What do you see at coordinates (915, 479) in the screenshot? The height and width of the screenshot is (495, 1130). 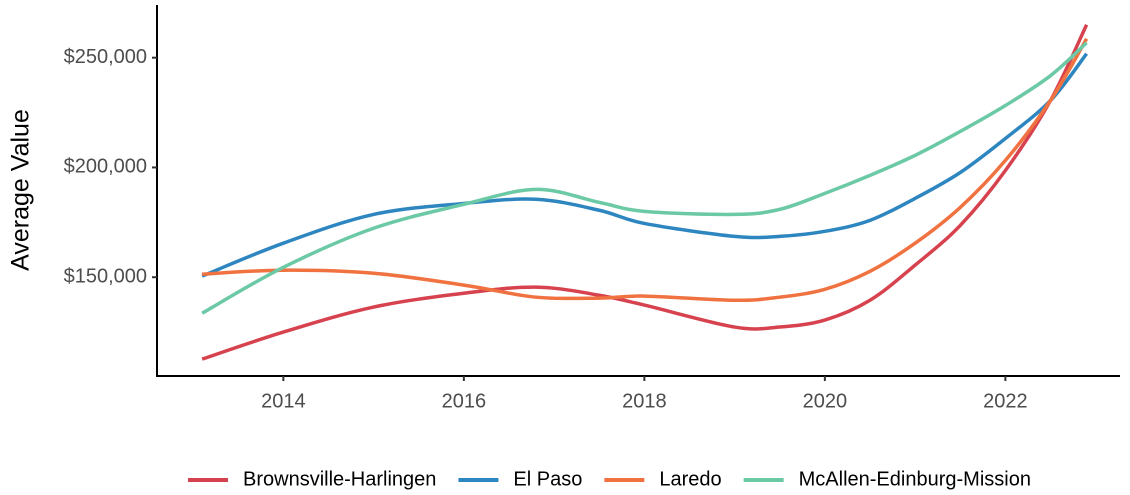 I see `legend-label: McAllen-Edinburg-Mission` at bounding box center [915, 479].